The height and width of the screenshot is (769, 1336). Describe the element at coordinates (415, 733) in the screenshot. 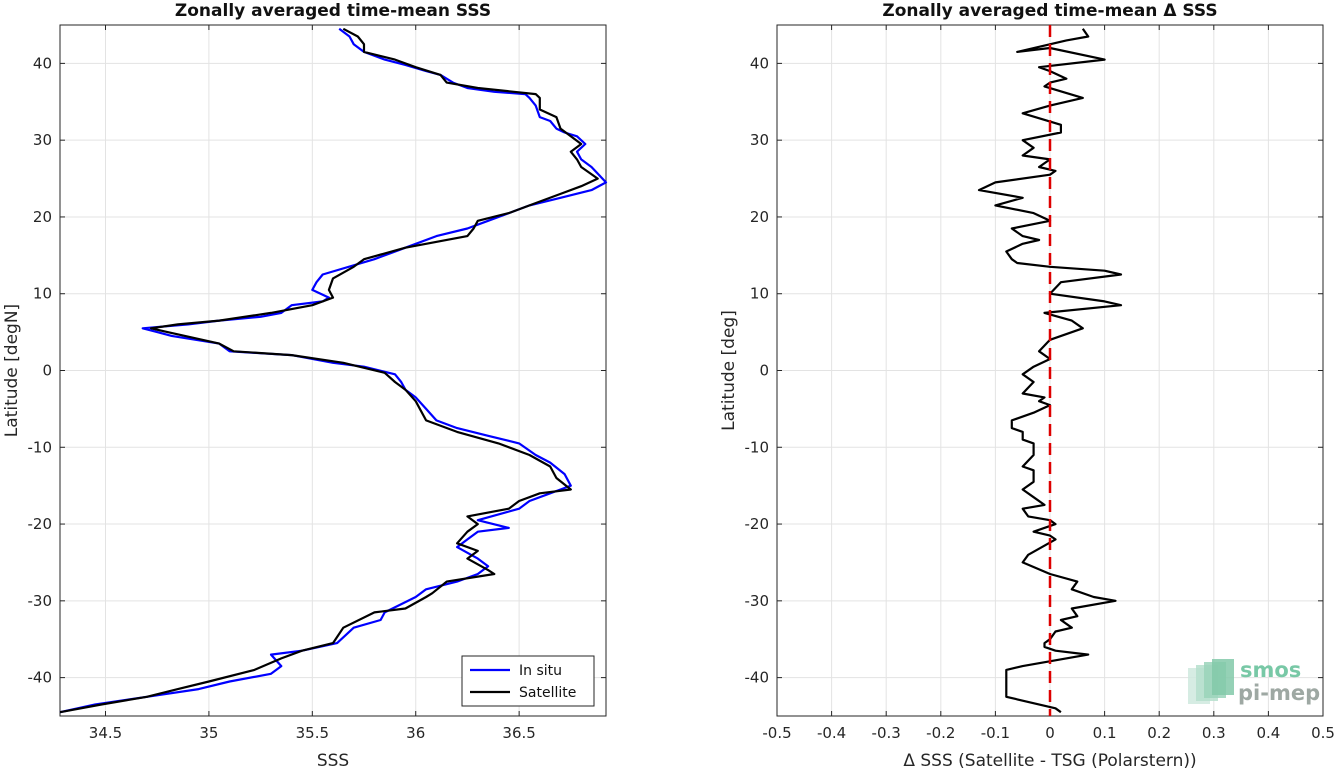

I see `left-x-tick-label: 36` at that location.